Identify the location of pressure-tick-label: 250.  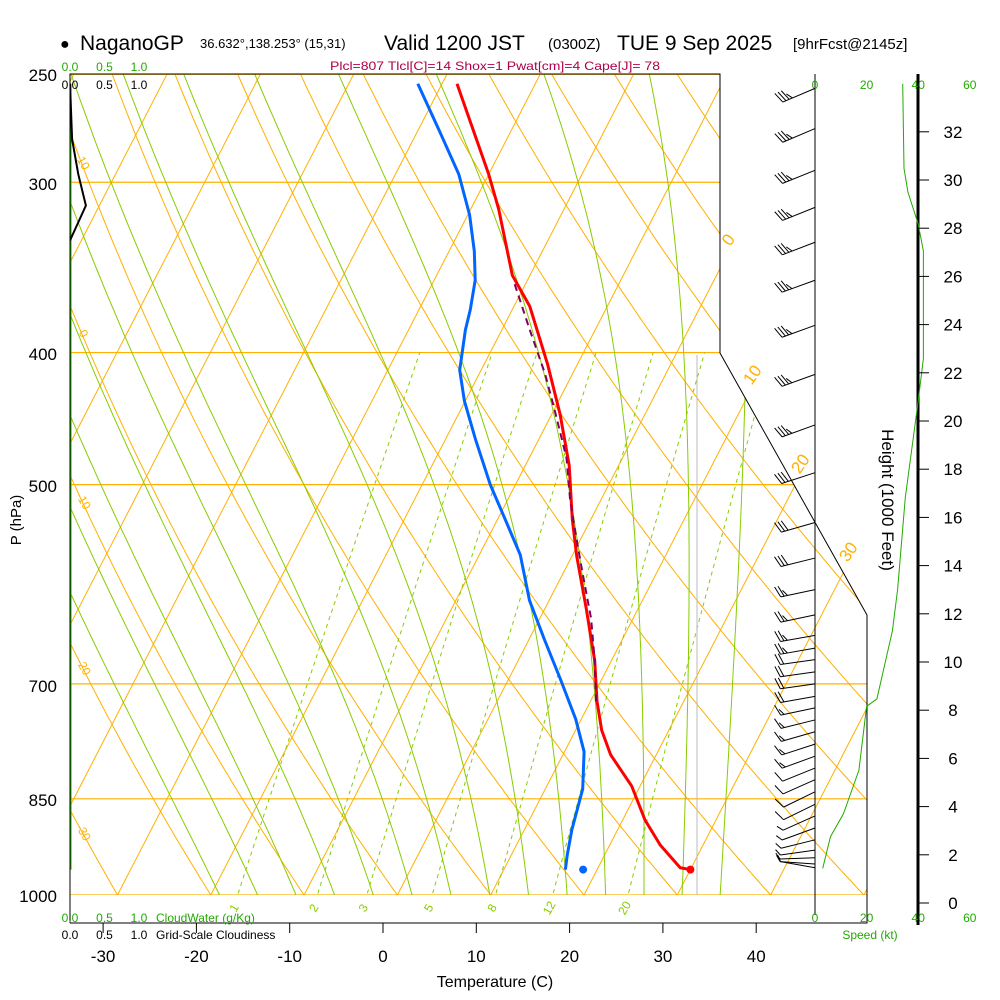
(43, 75).